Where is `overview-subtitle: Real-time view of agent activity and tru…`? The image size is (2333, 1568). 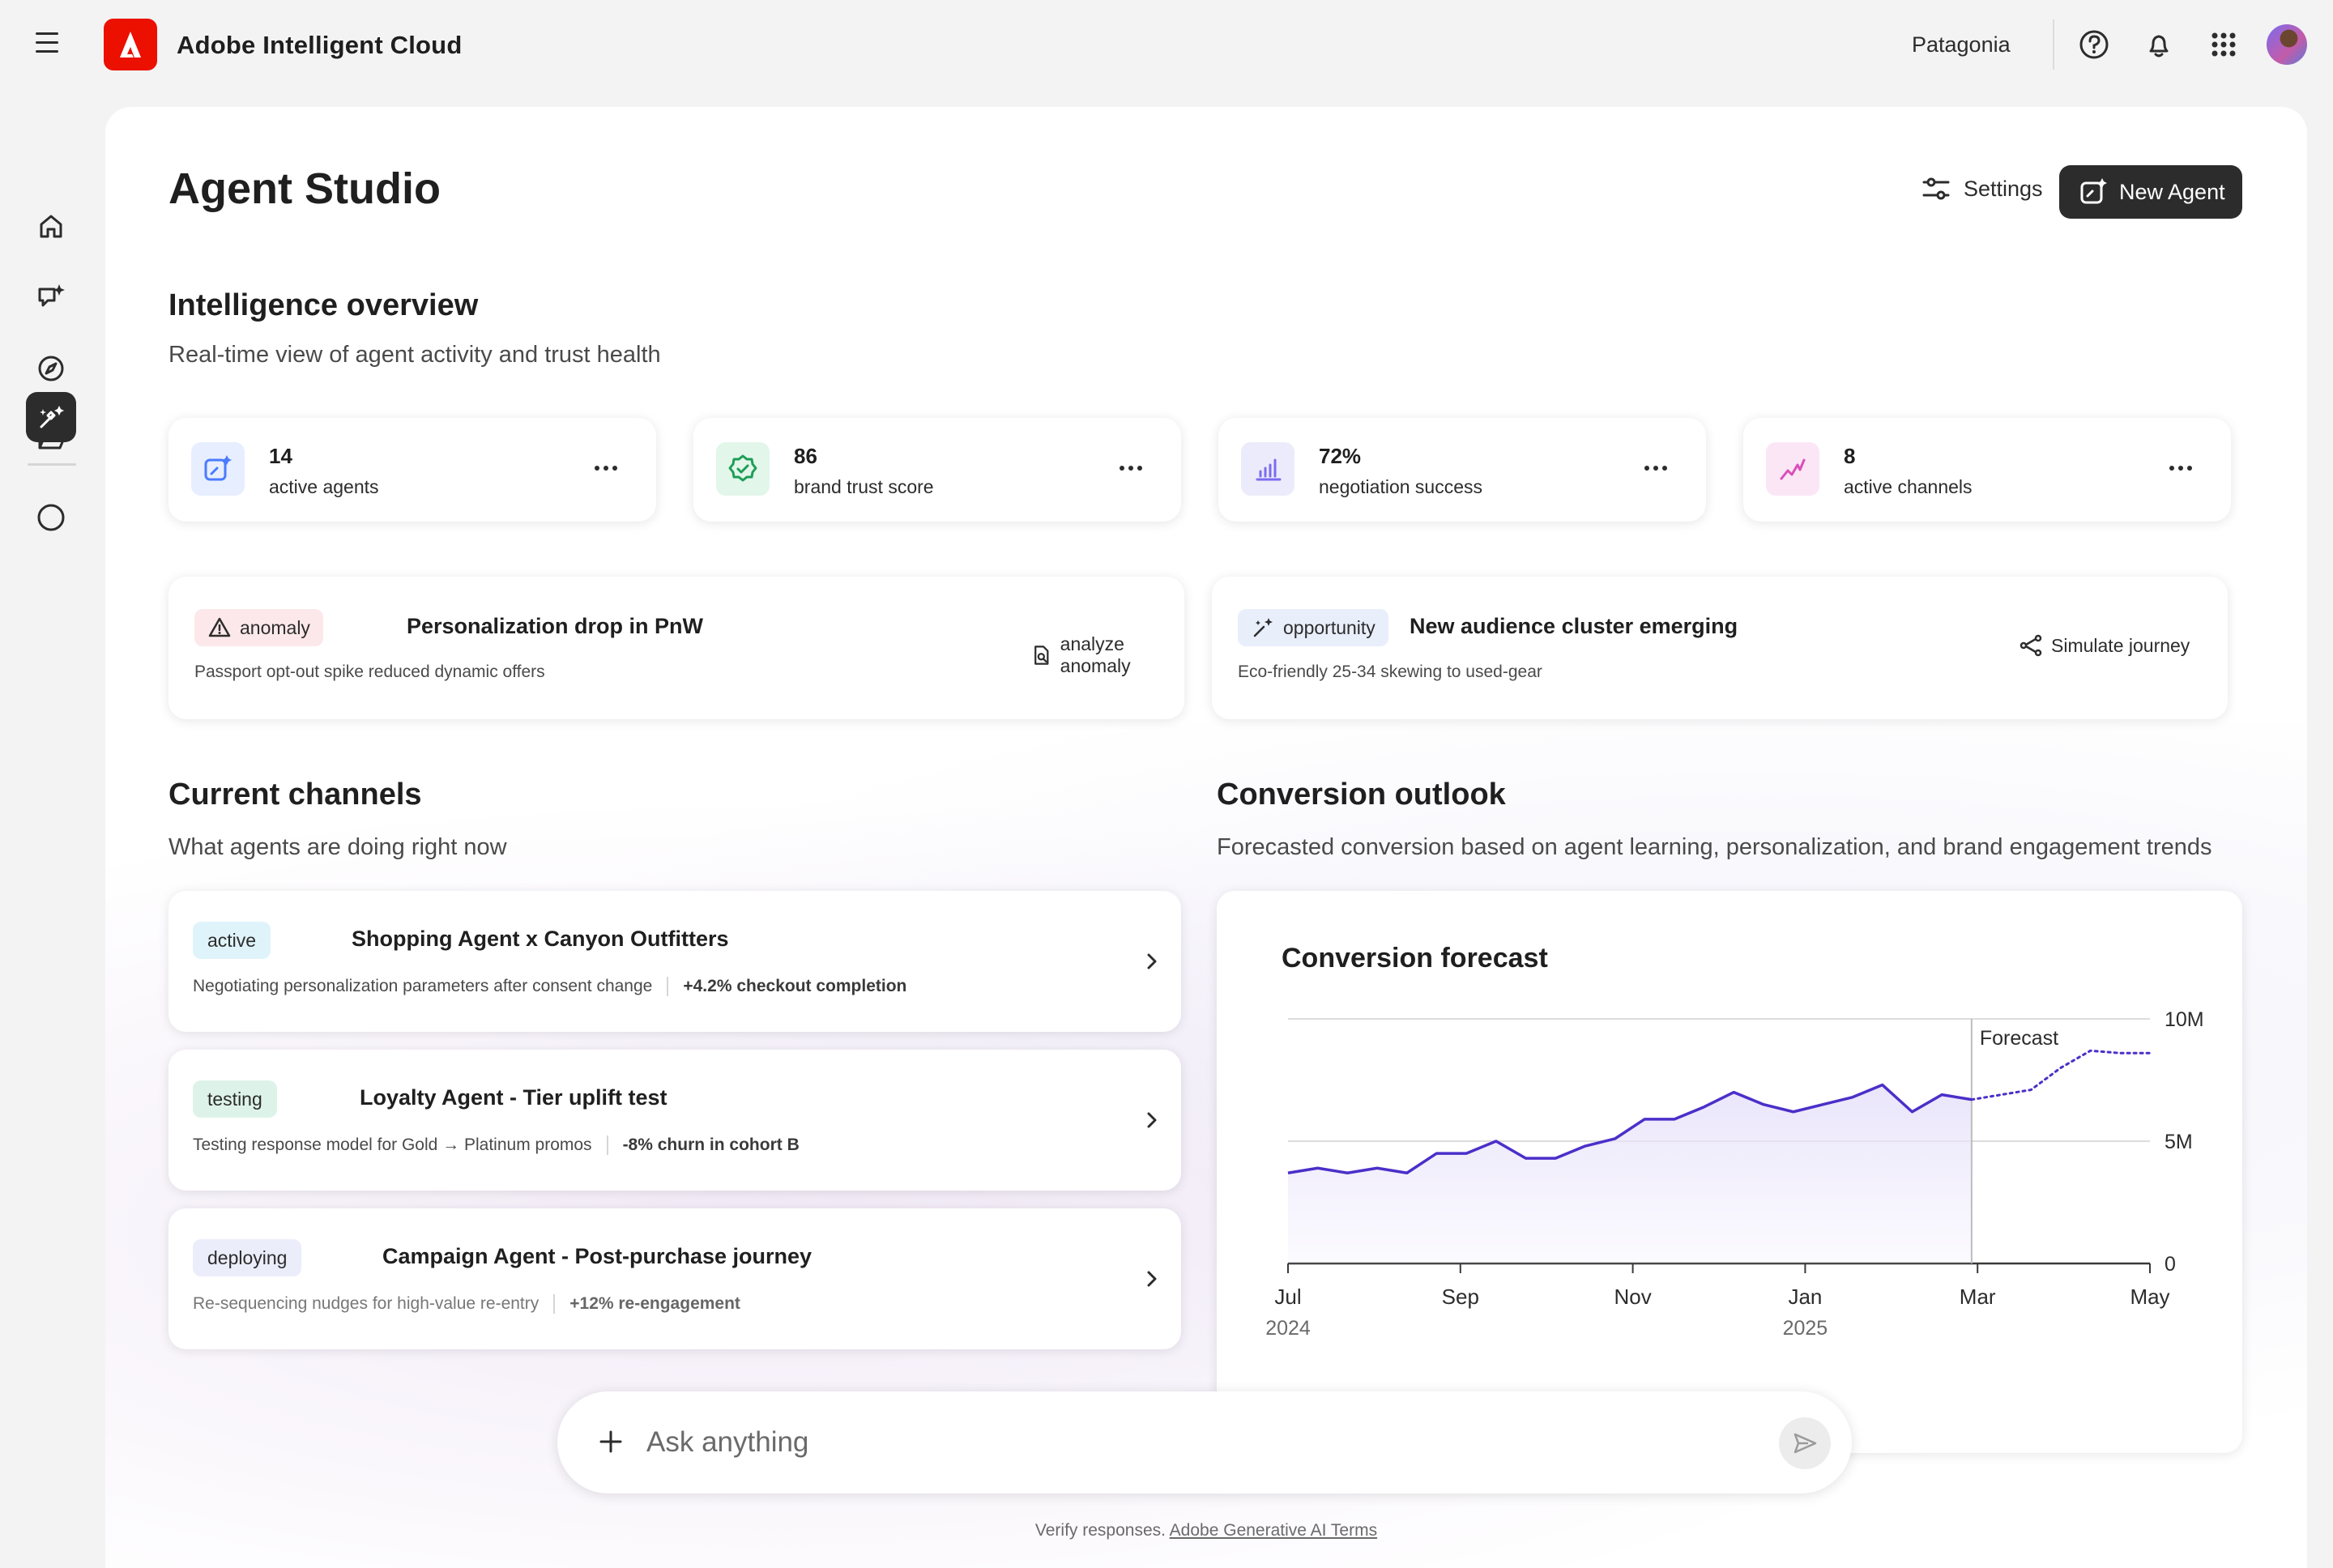 overview-subtitle: Real-time view of agent activity and tru… is located at coordinates (414, 355).